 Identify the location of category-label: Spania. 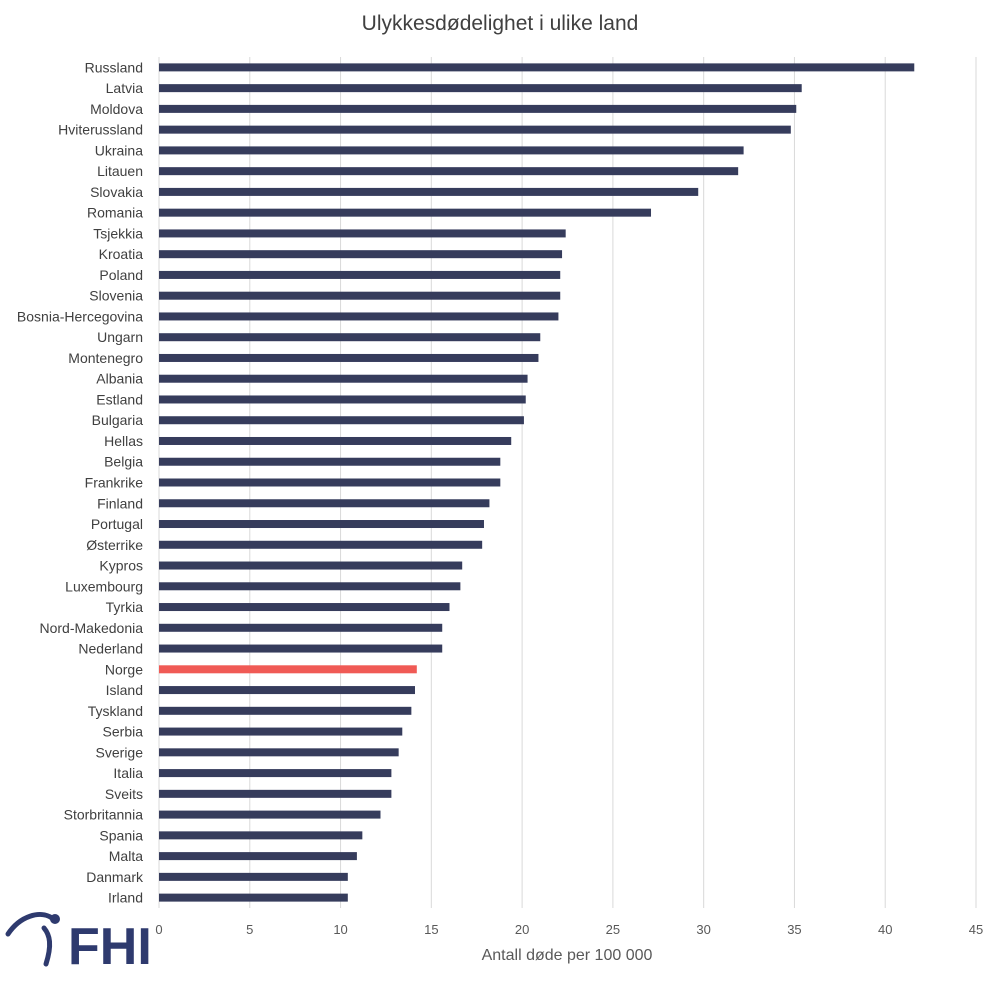
(121, 835).